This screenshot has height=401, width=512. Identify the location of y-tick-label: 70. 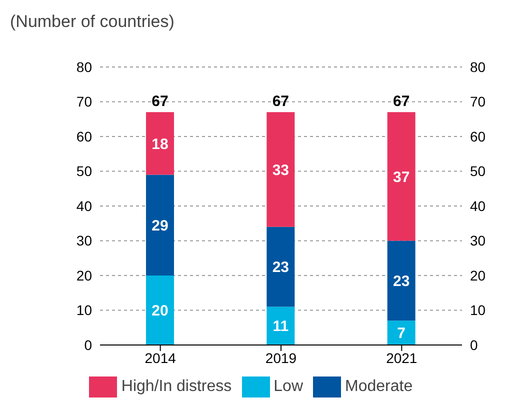
(84, 102).